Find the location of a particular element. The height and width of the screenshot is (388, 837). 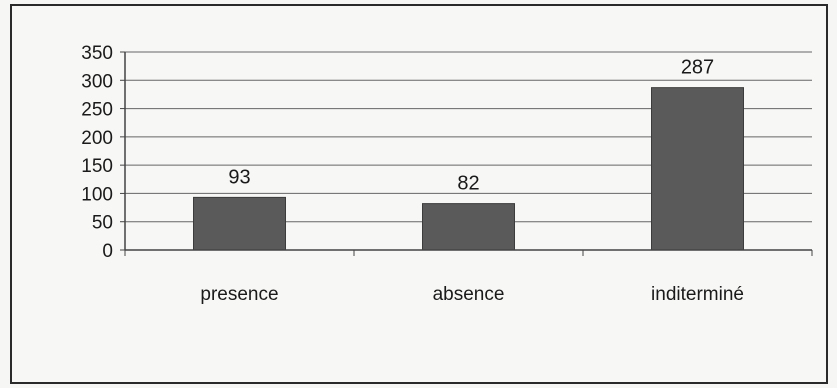

data-label: 93 is located at coordinates (239, 177).